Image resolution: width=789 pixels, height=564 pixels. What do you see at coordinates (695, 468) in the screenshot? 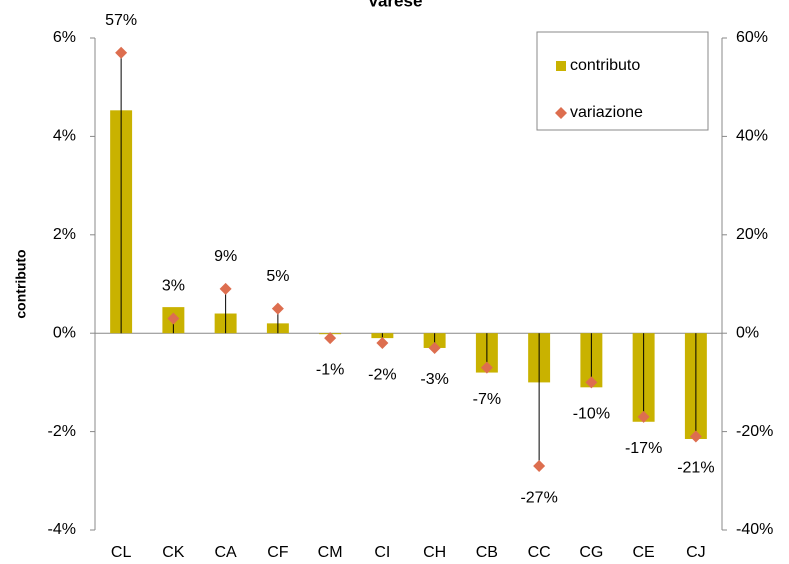
I see `data-label: -21%` at bounding box center [695, 468].